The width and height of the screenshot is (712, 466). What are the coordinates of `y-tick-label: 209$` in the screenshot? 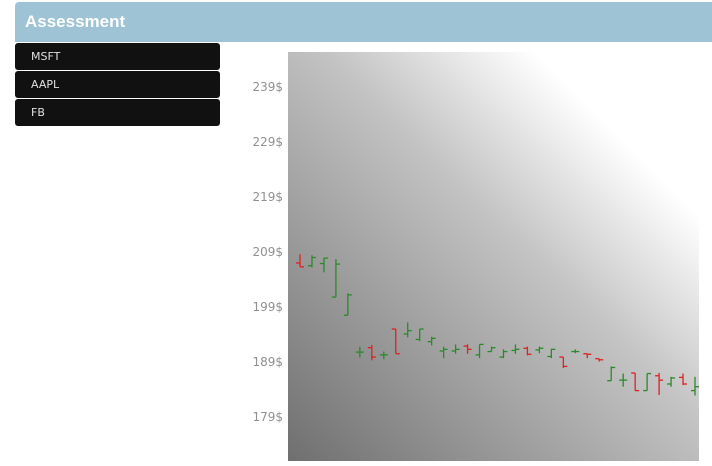 It's located at (267, 252).